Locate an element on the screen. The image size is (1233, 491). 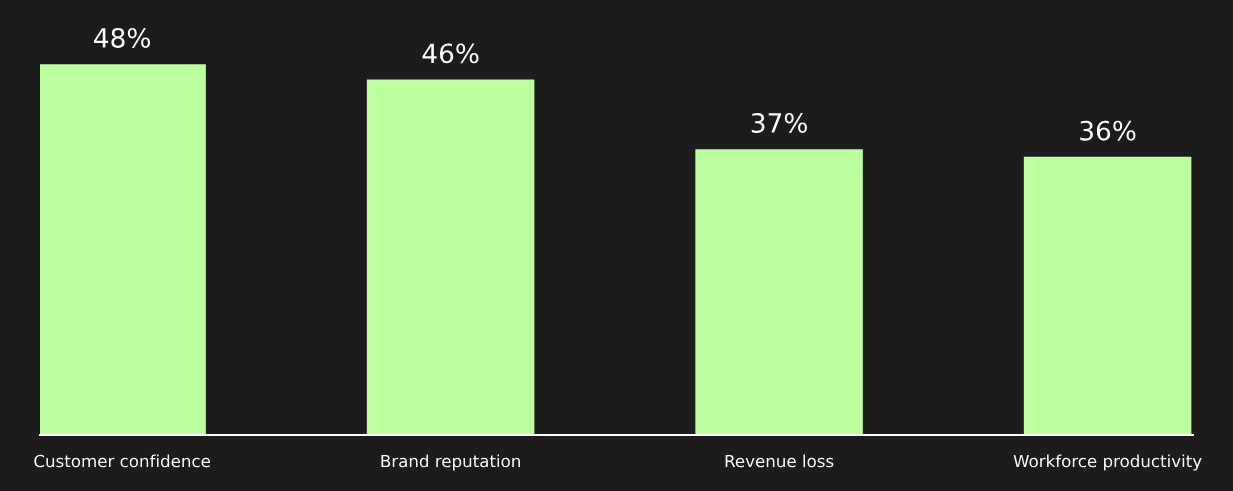
data-label: 48% is located at coordinates (122, 37).